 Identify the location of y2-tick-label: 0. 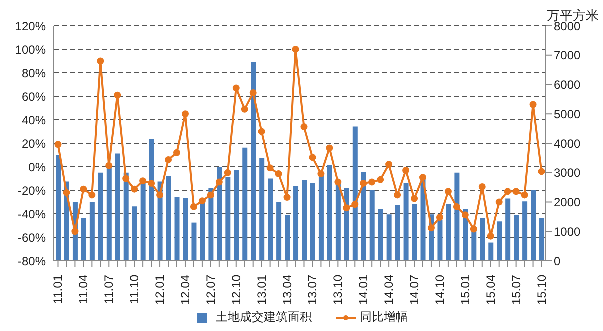
(557, 261).